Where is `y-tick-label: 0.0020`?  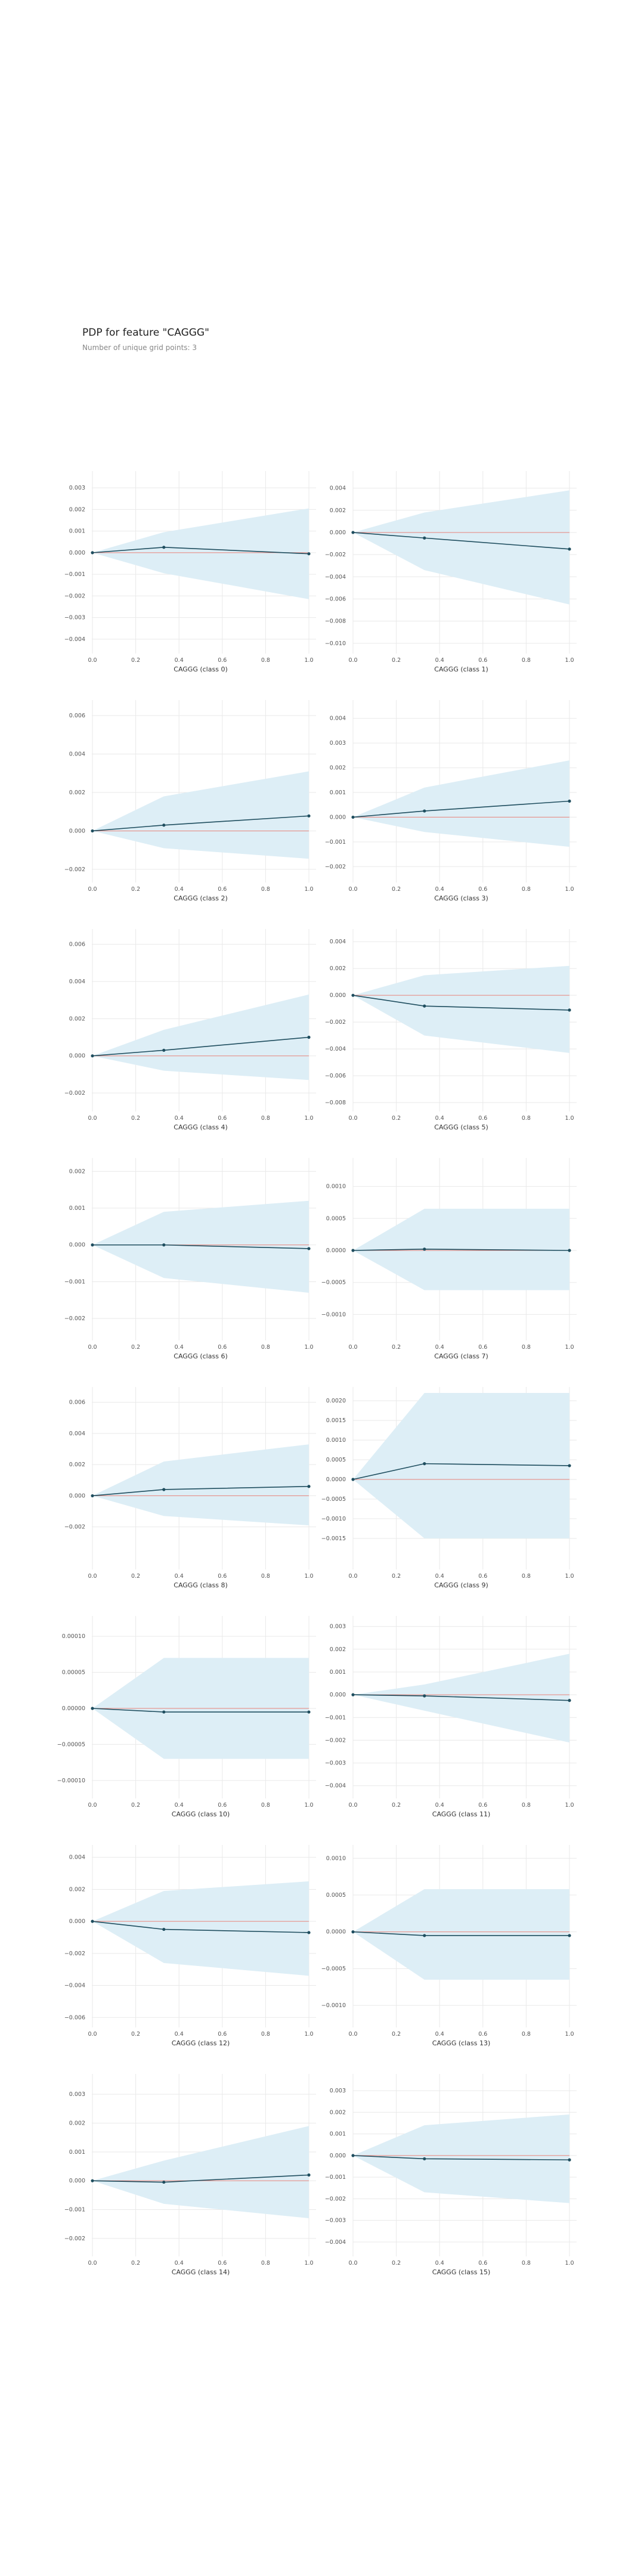 y-tick-label: 0.0020 is located at coordinates (336, 1401).